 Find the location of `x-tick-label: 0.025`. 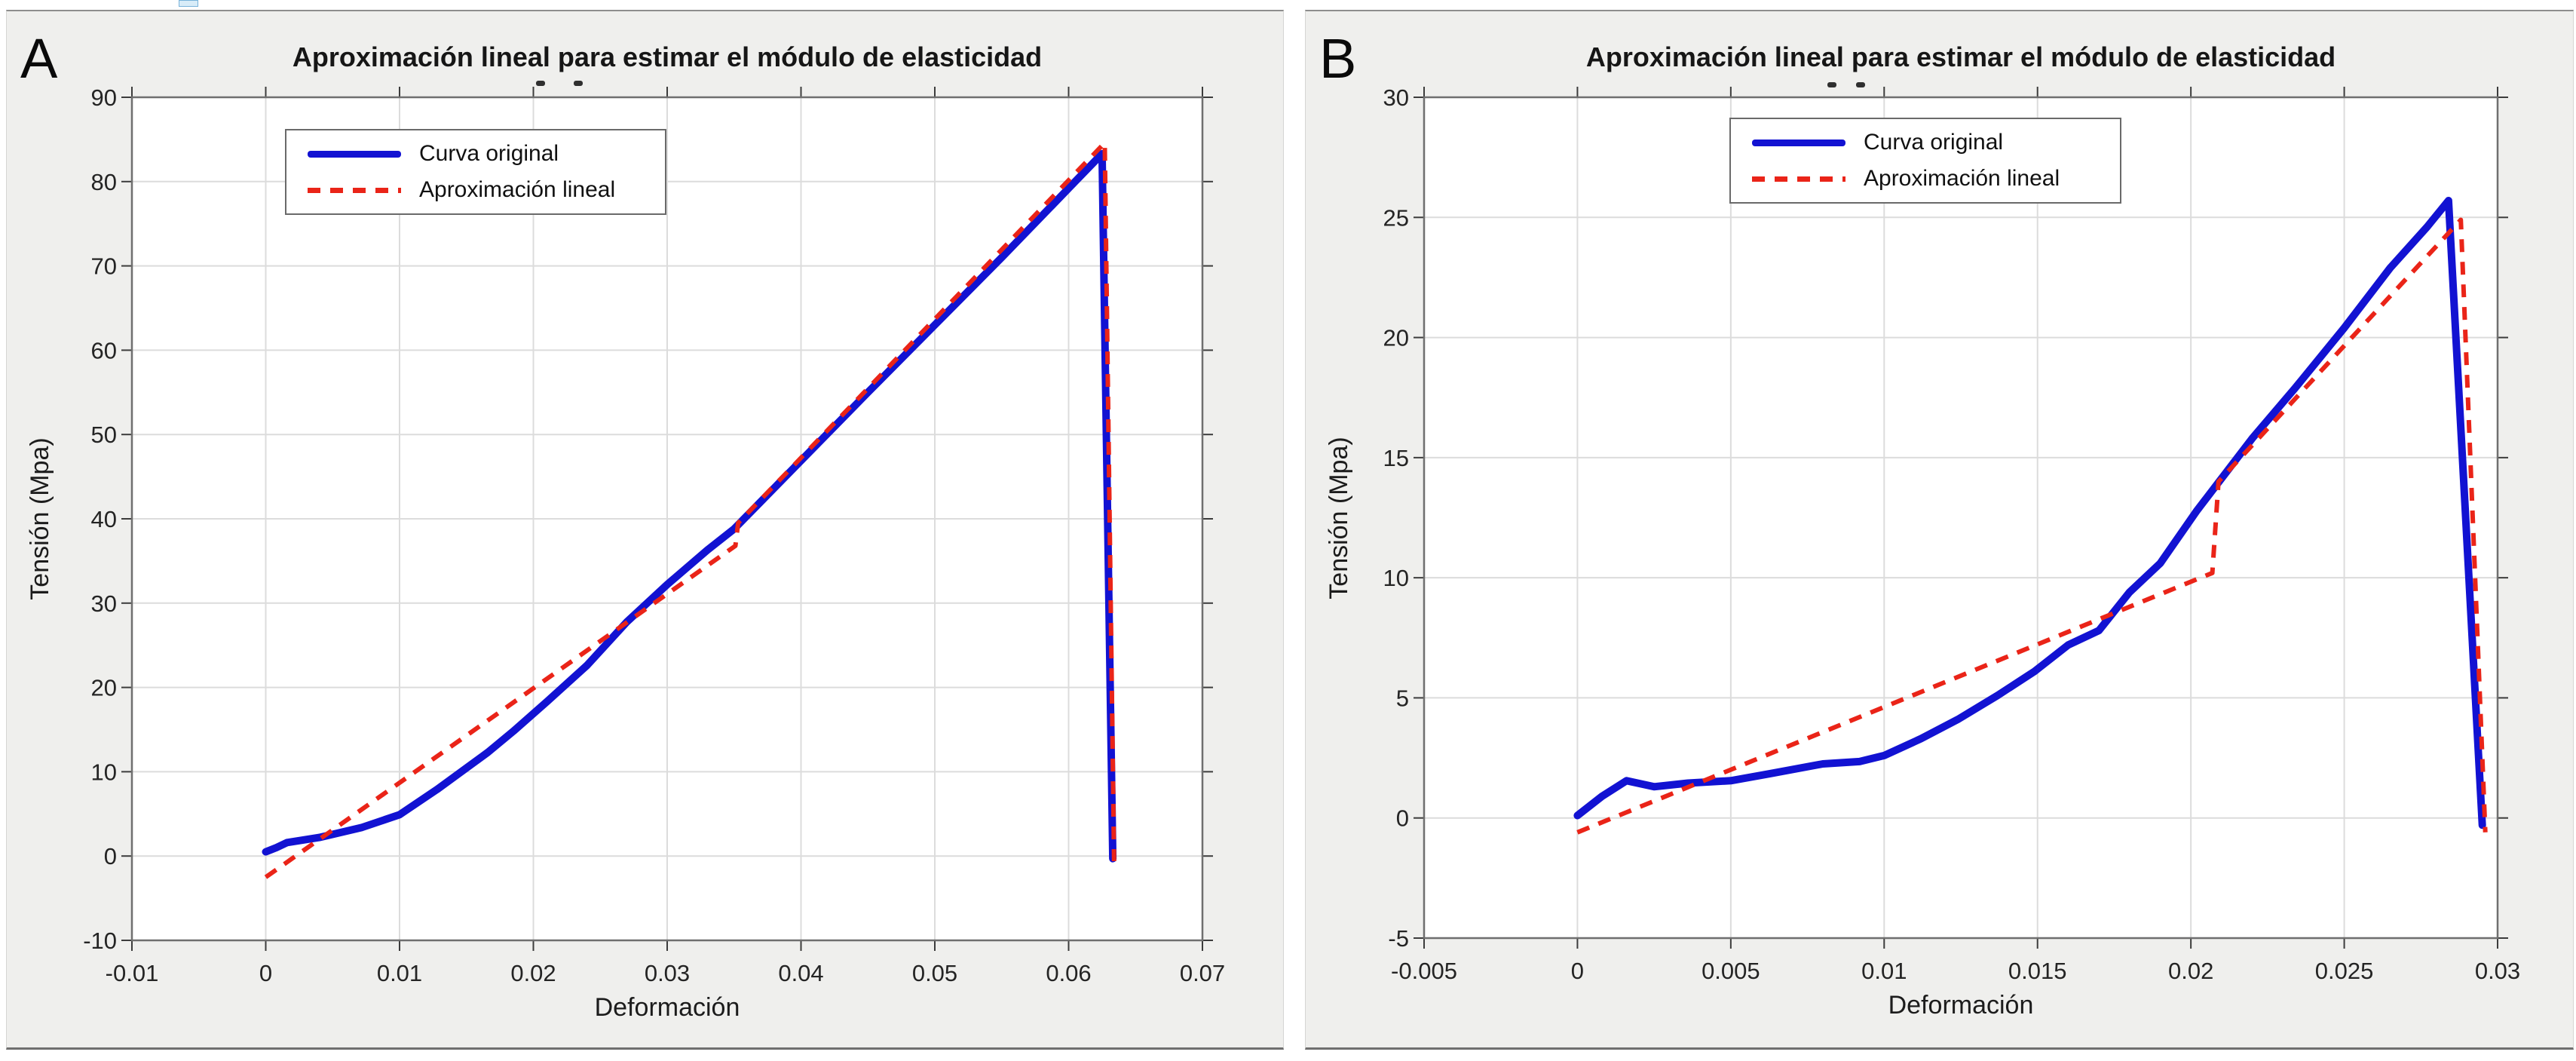

x-tick-label: 0.025 is located at coordinates (2344, 971).